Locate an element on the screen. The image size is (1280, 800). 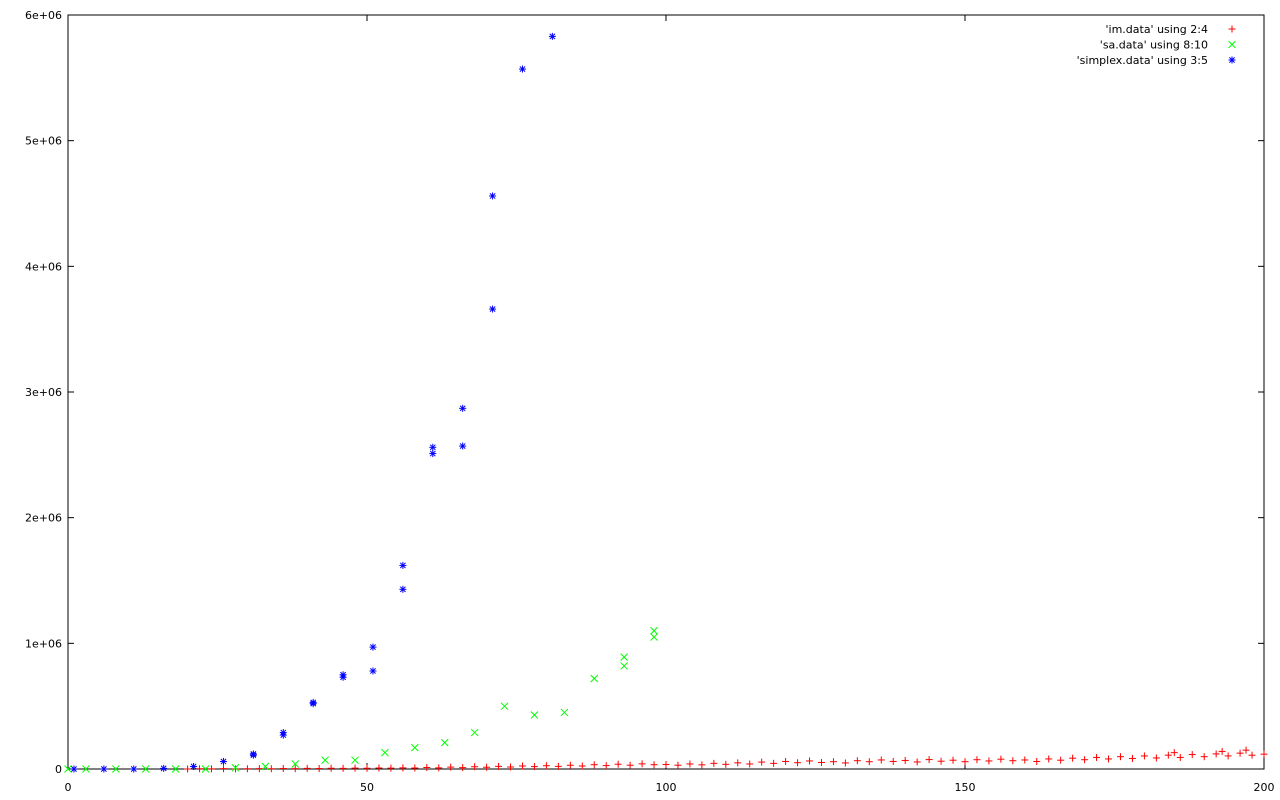
x-tick-label: 0 is located at coordinates (68, 787).